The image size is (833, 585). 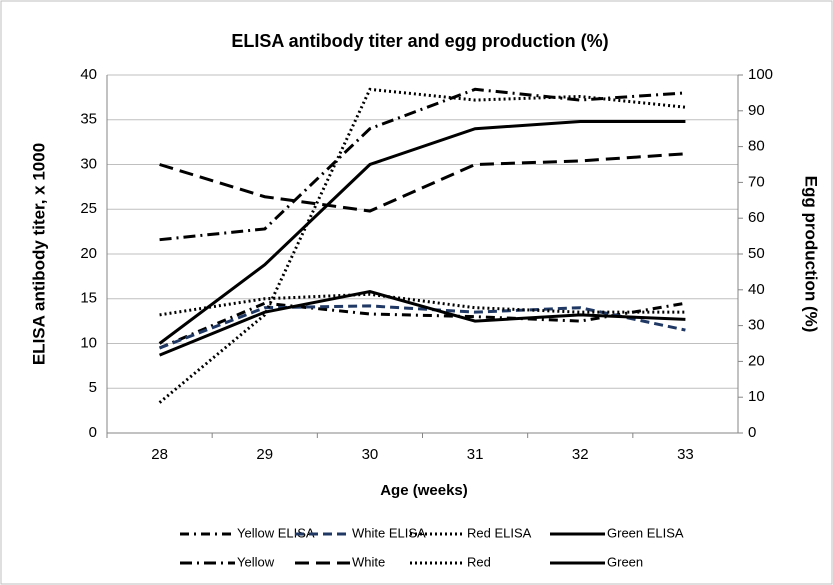 I want to click on legend-label: White, so click(x=368, y=561).